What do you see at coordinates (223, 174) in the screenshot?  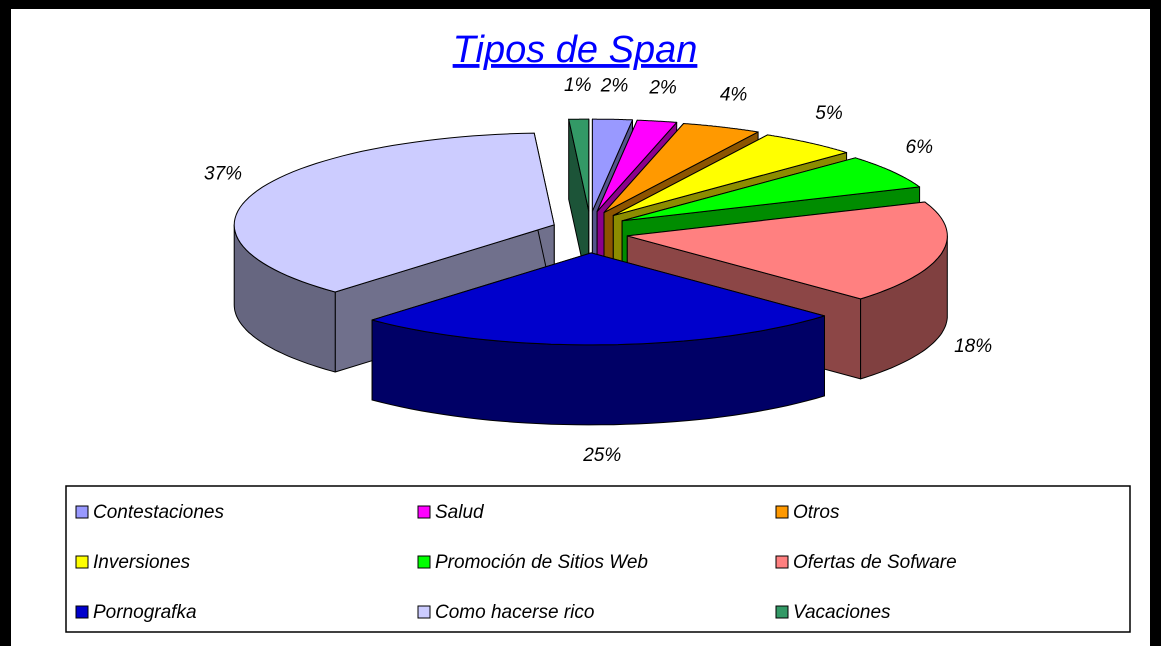 I see `data-label: 37%` at bounding box center [223, 174].